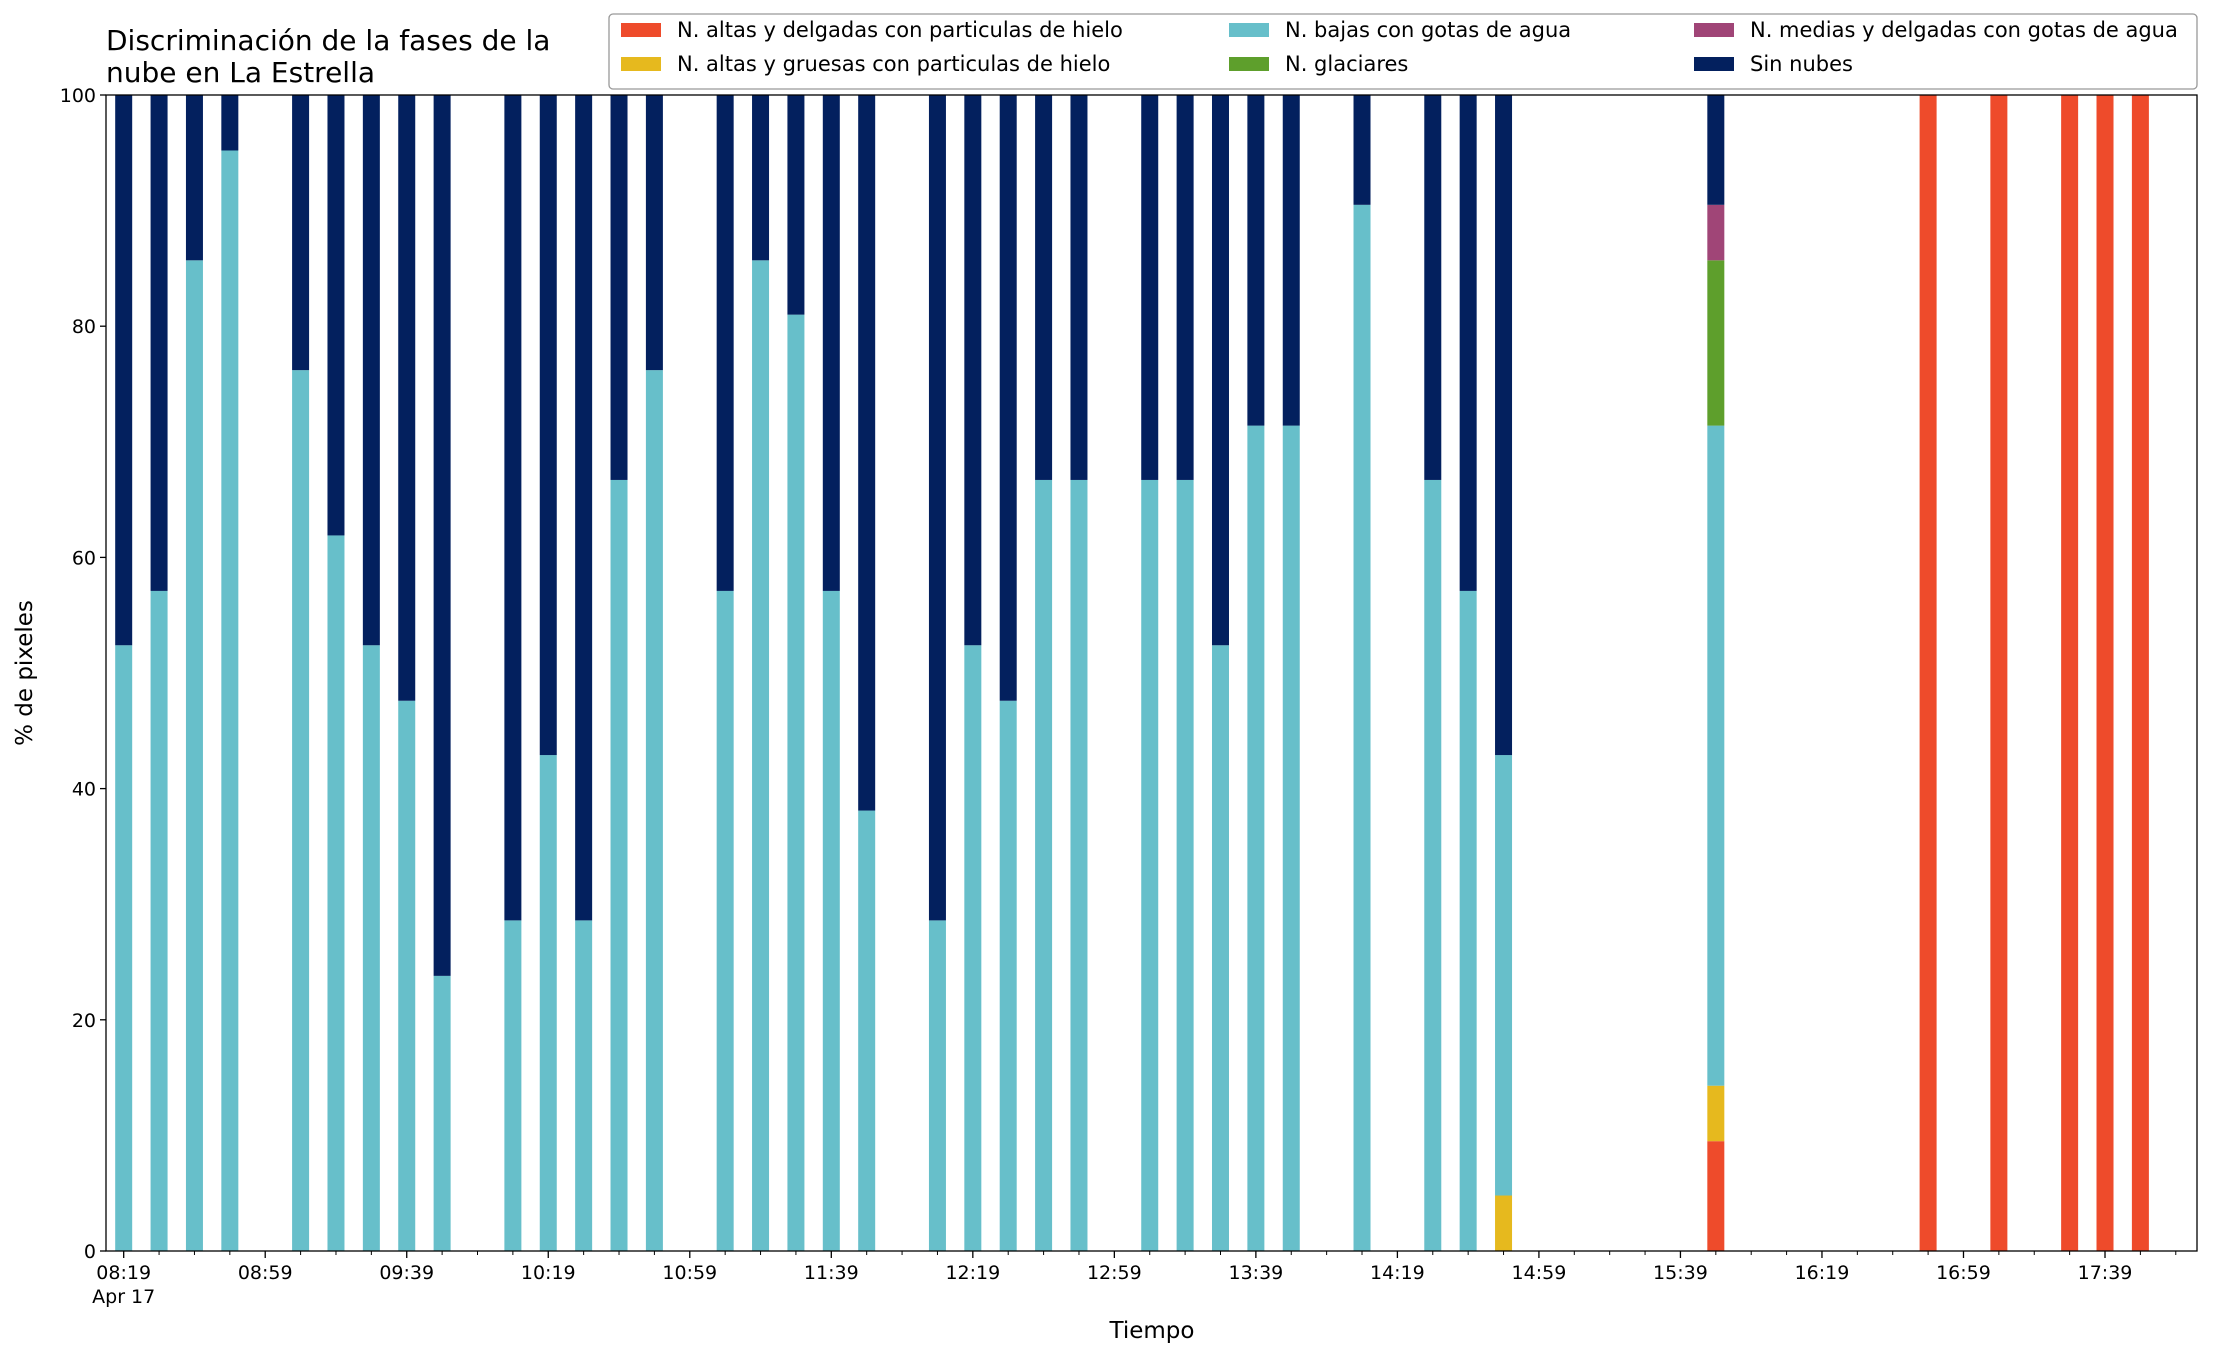 This screenshot has height=1355, width=2216. Describe the element at coordinates (25, 673) in the screenshot. I see `y-axis-label: % de pixeles` at that location.